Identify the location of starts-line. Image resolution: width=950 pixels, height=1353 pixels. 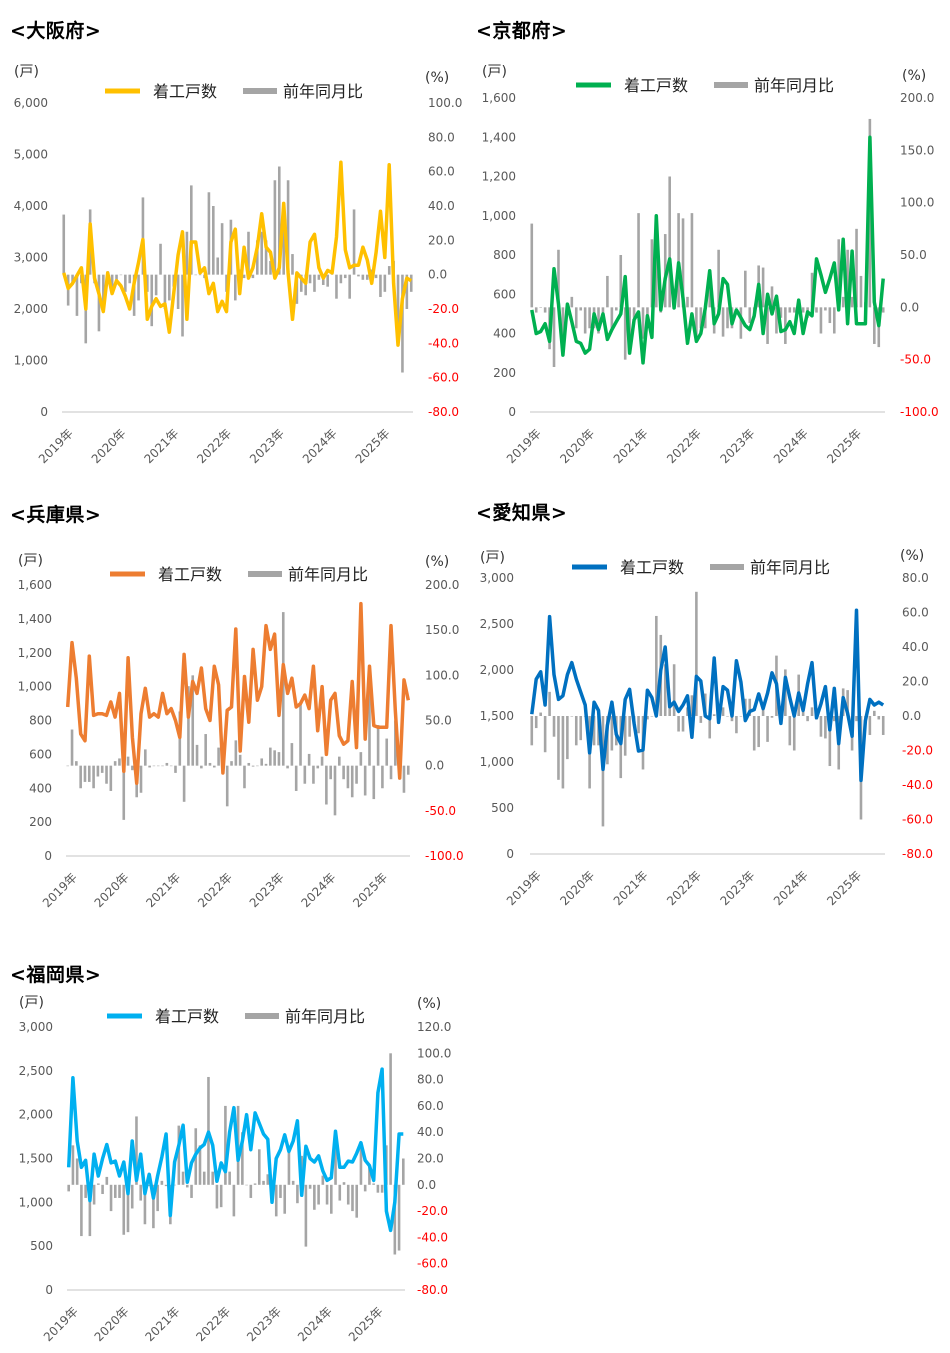
(235, 1150).